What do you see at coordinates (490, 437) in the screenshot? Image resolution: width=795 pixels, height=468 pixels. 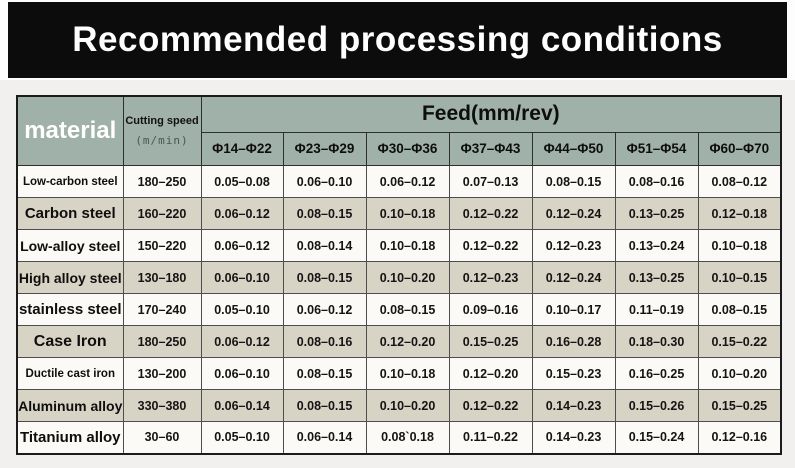 I see `feed-cell: 0.11–0.22` at bounding box center [490, 437].